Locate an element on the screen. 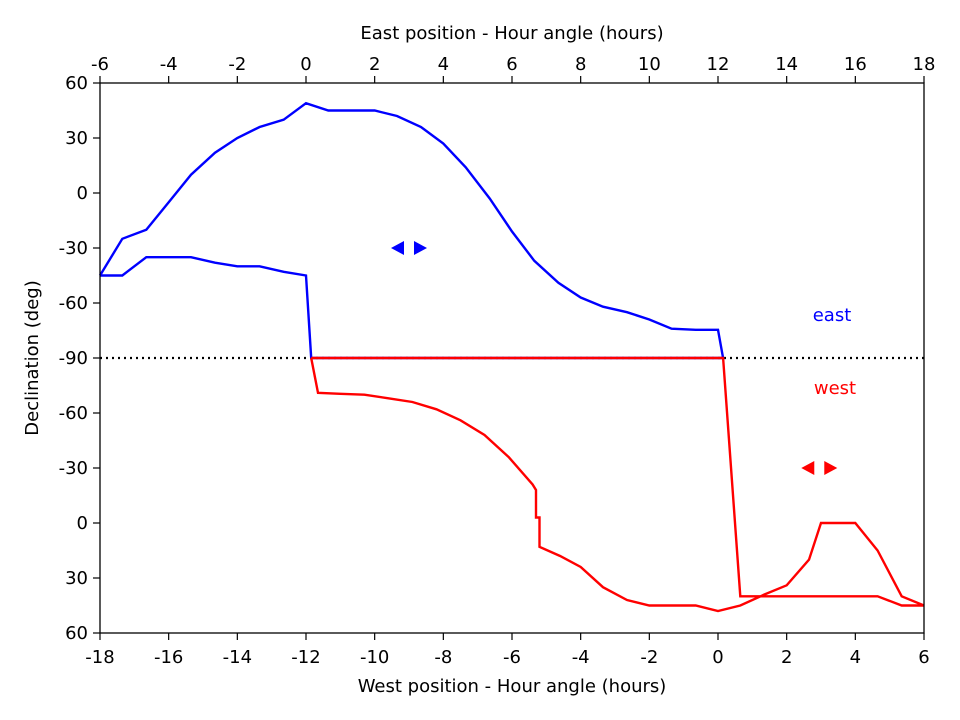 This screenshot has width=960, height=720. east-right-arrow-icon is located at coordinates (420, 248).